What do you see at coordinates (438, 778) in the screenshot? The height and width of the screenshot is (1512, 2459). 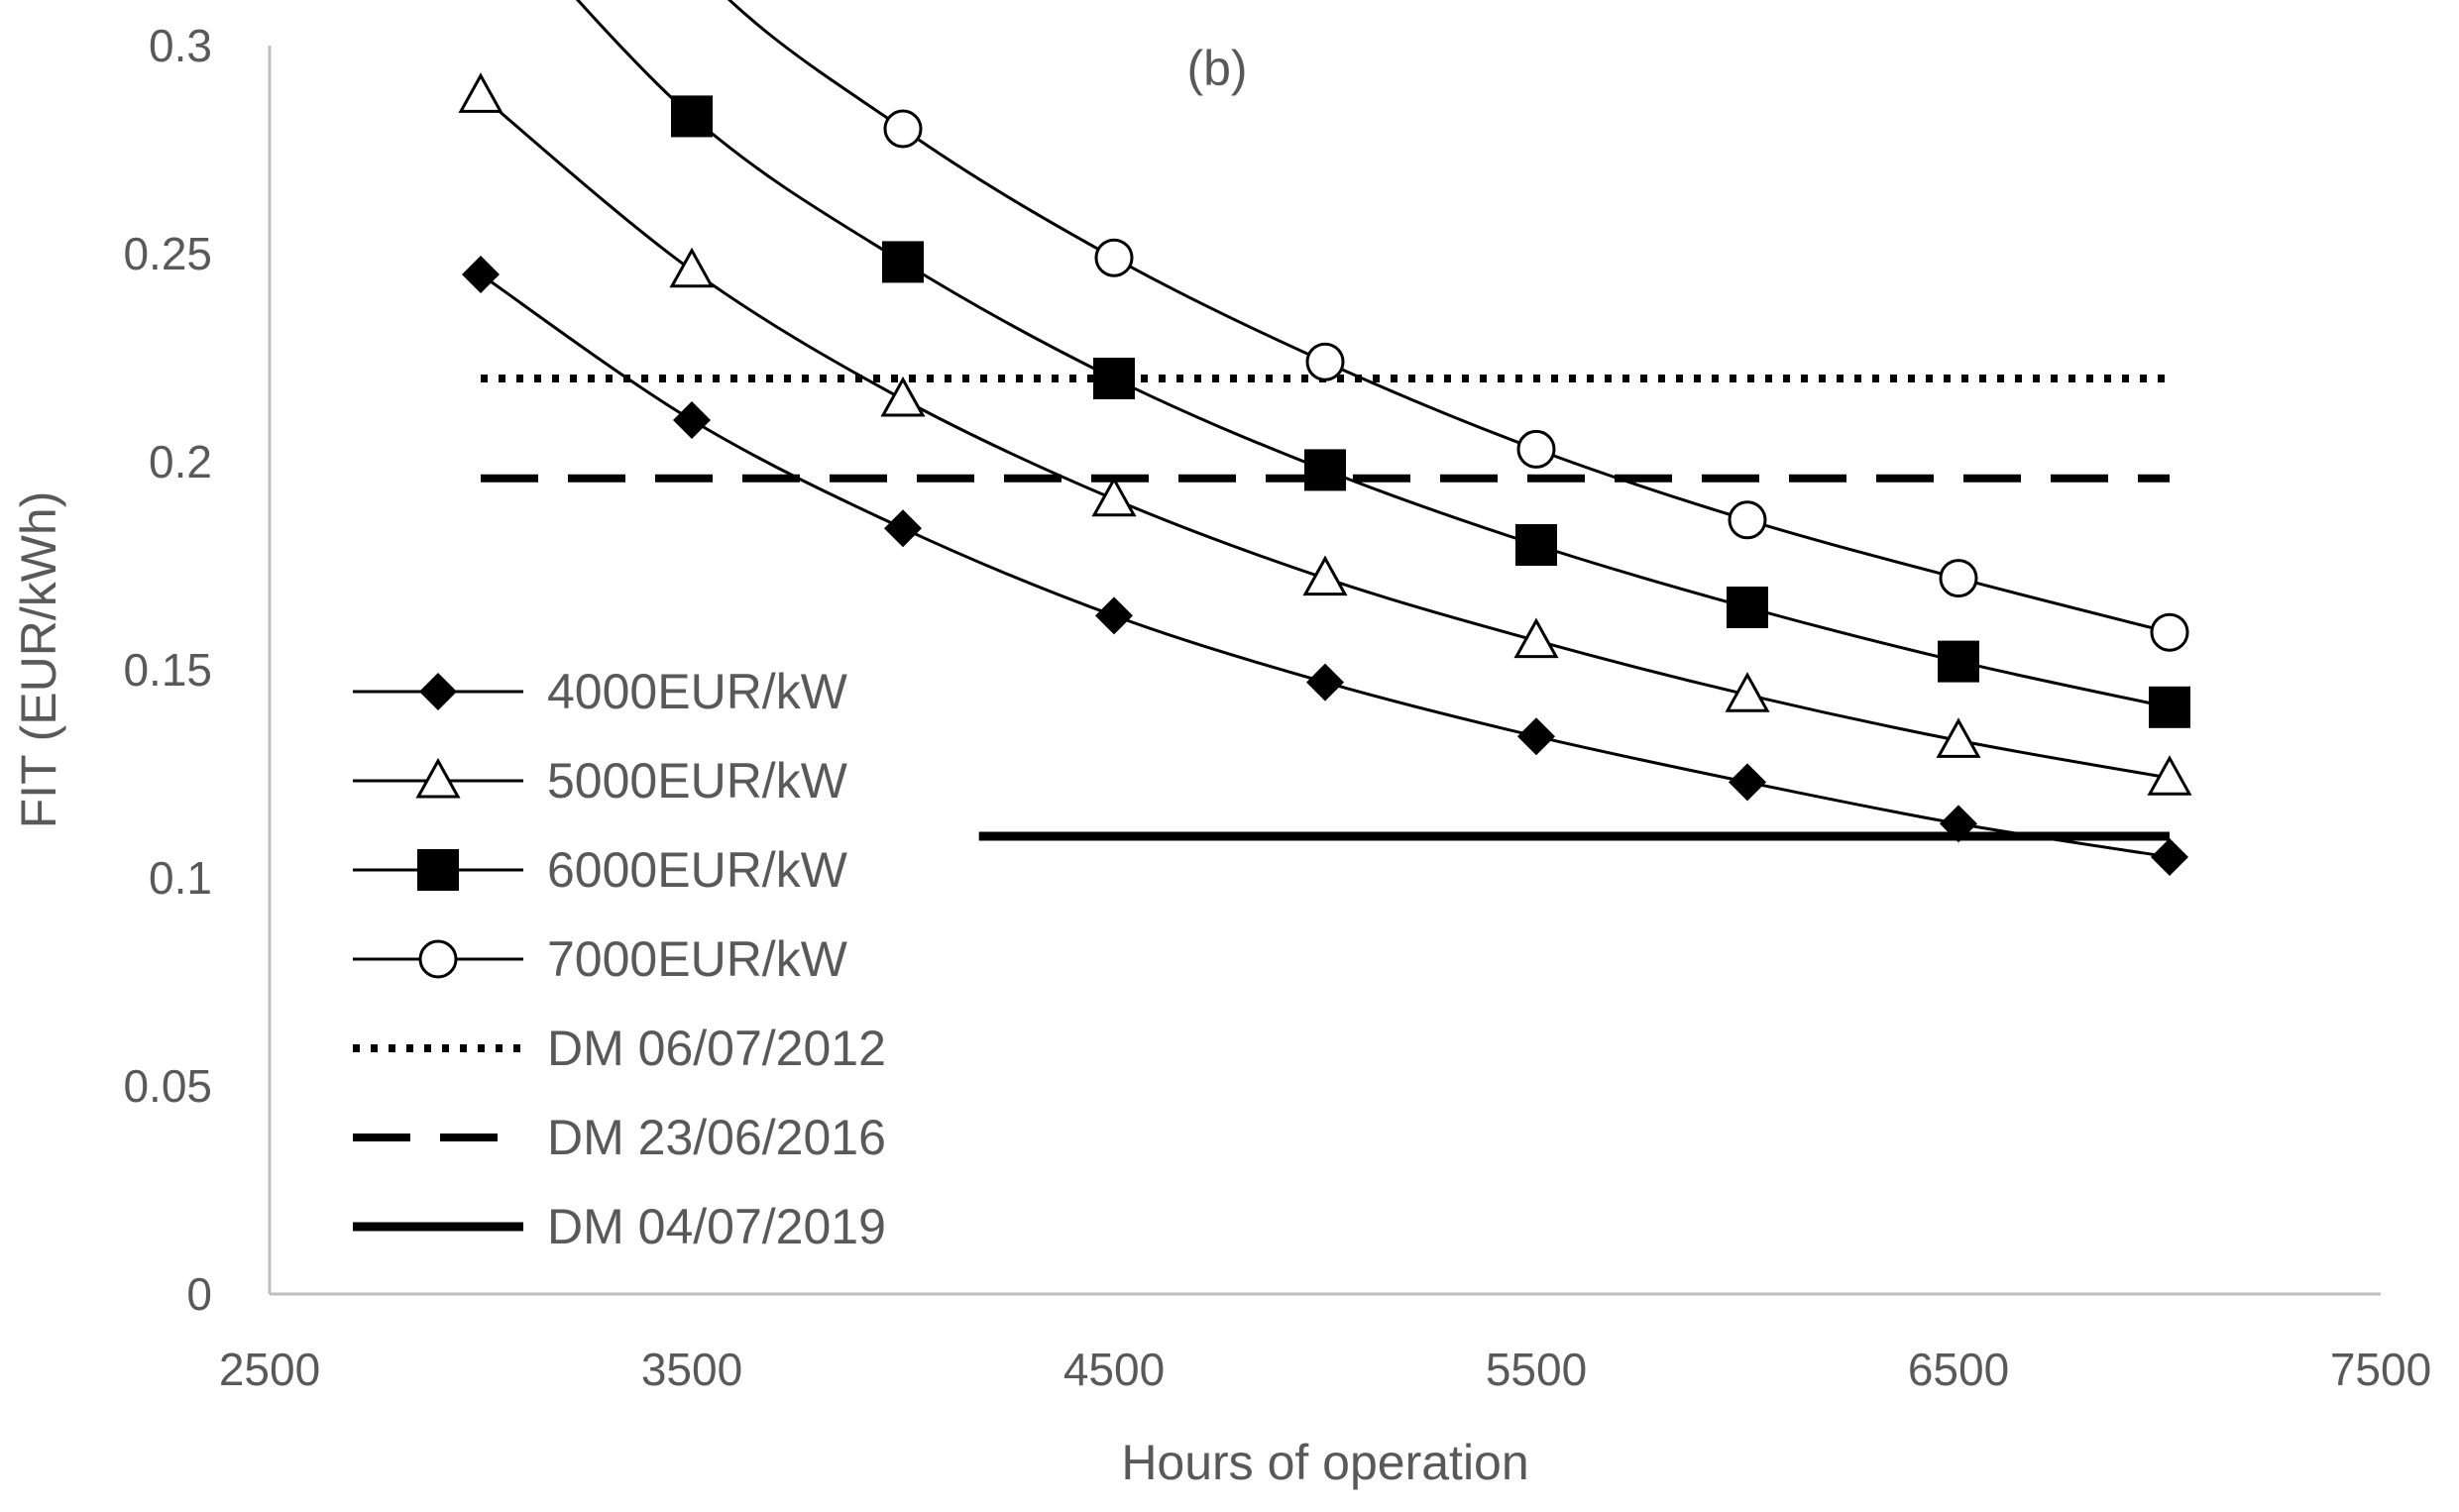 I see `legend-marker-triangle` at bounding box center [438, 778].